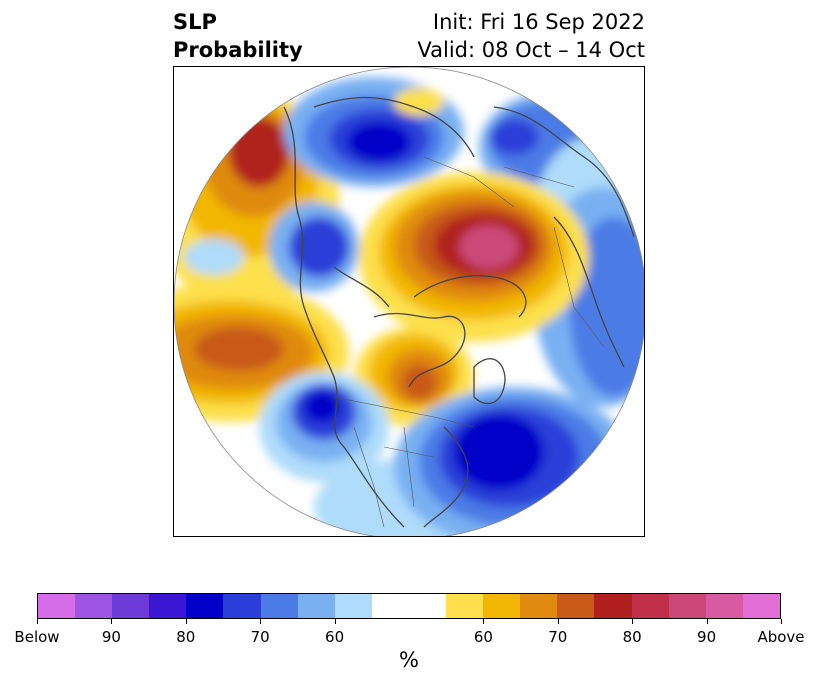 The image size is (819, 686). I want to click on init-date: Init: Fri 16 Sep 2022, so click(538, 22).